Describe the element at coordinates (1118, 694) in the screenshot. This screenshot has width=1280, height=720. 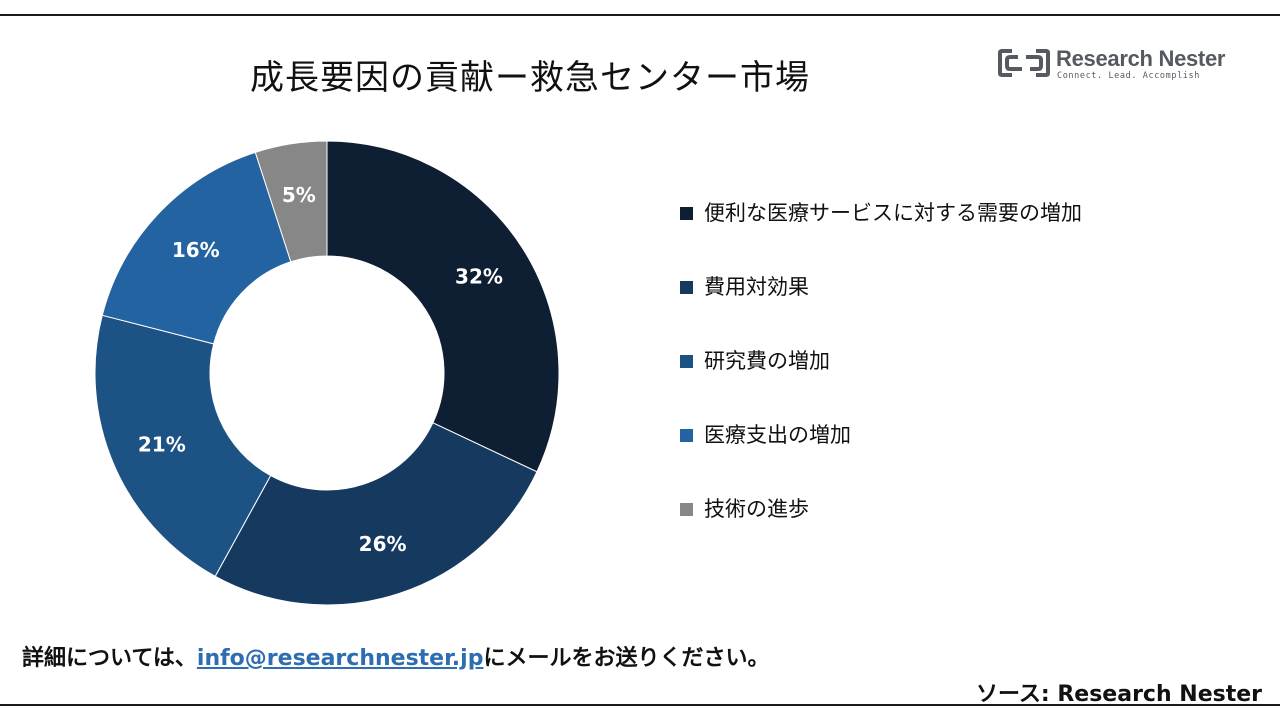
I see `source-credit: ソース: Research Nester` at that location.